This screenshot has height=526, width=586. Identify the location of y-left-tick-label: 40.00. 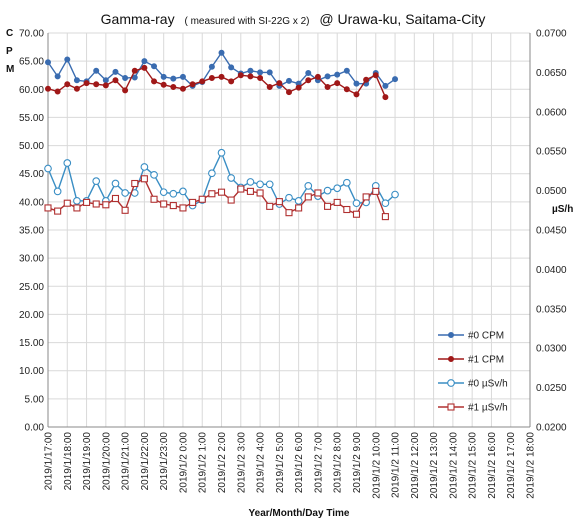
(31, 202).